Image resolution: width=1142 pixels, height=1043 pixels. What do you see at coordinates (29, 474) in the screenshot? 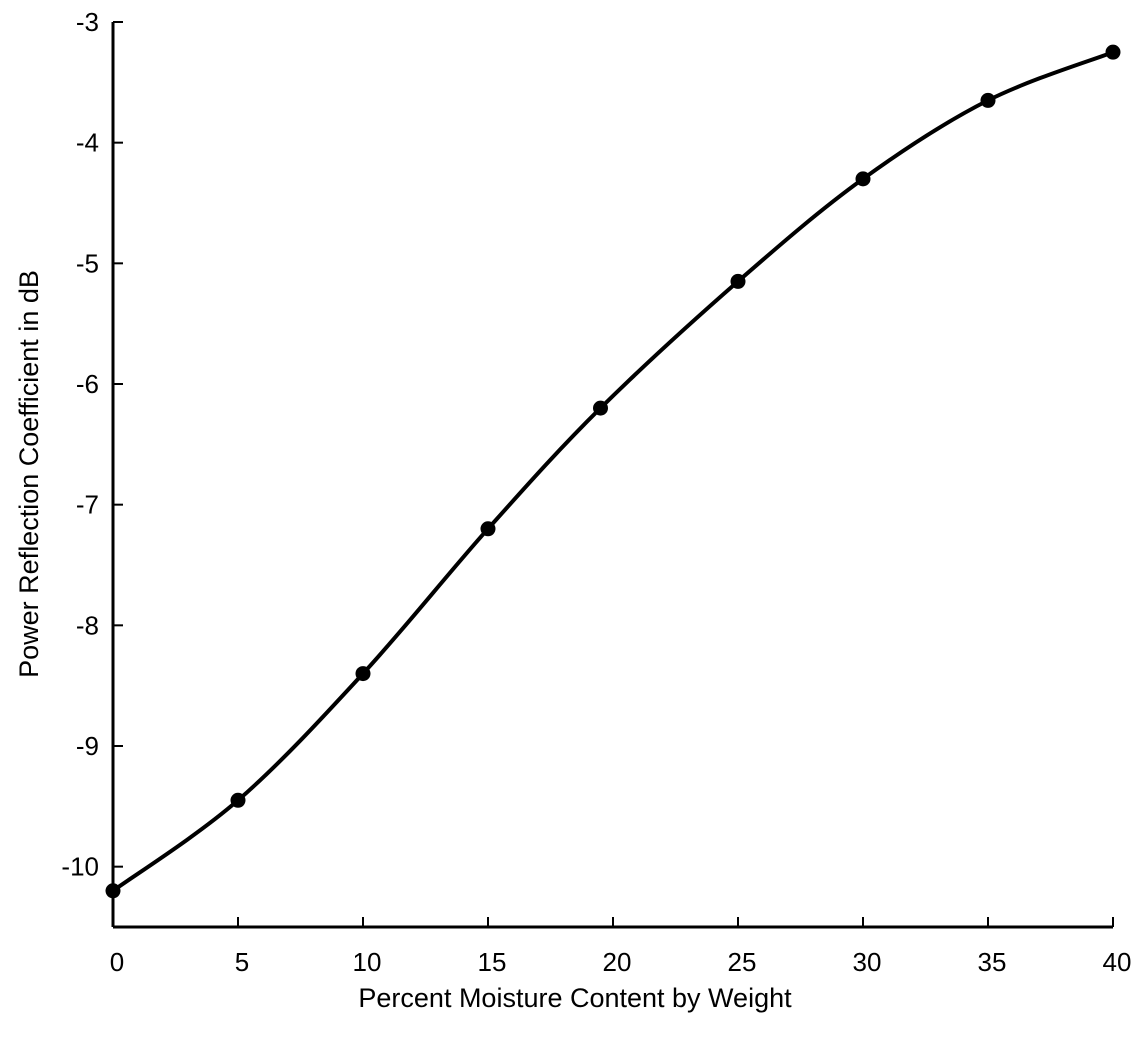
I see `y-axis-title: Power Reflection Coefficient in dB` at bounding box center [29, 474].